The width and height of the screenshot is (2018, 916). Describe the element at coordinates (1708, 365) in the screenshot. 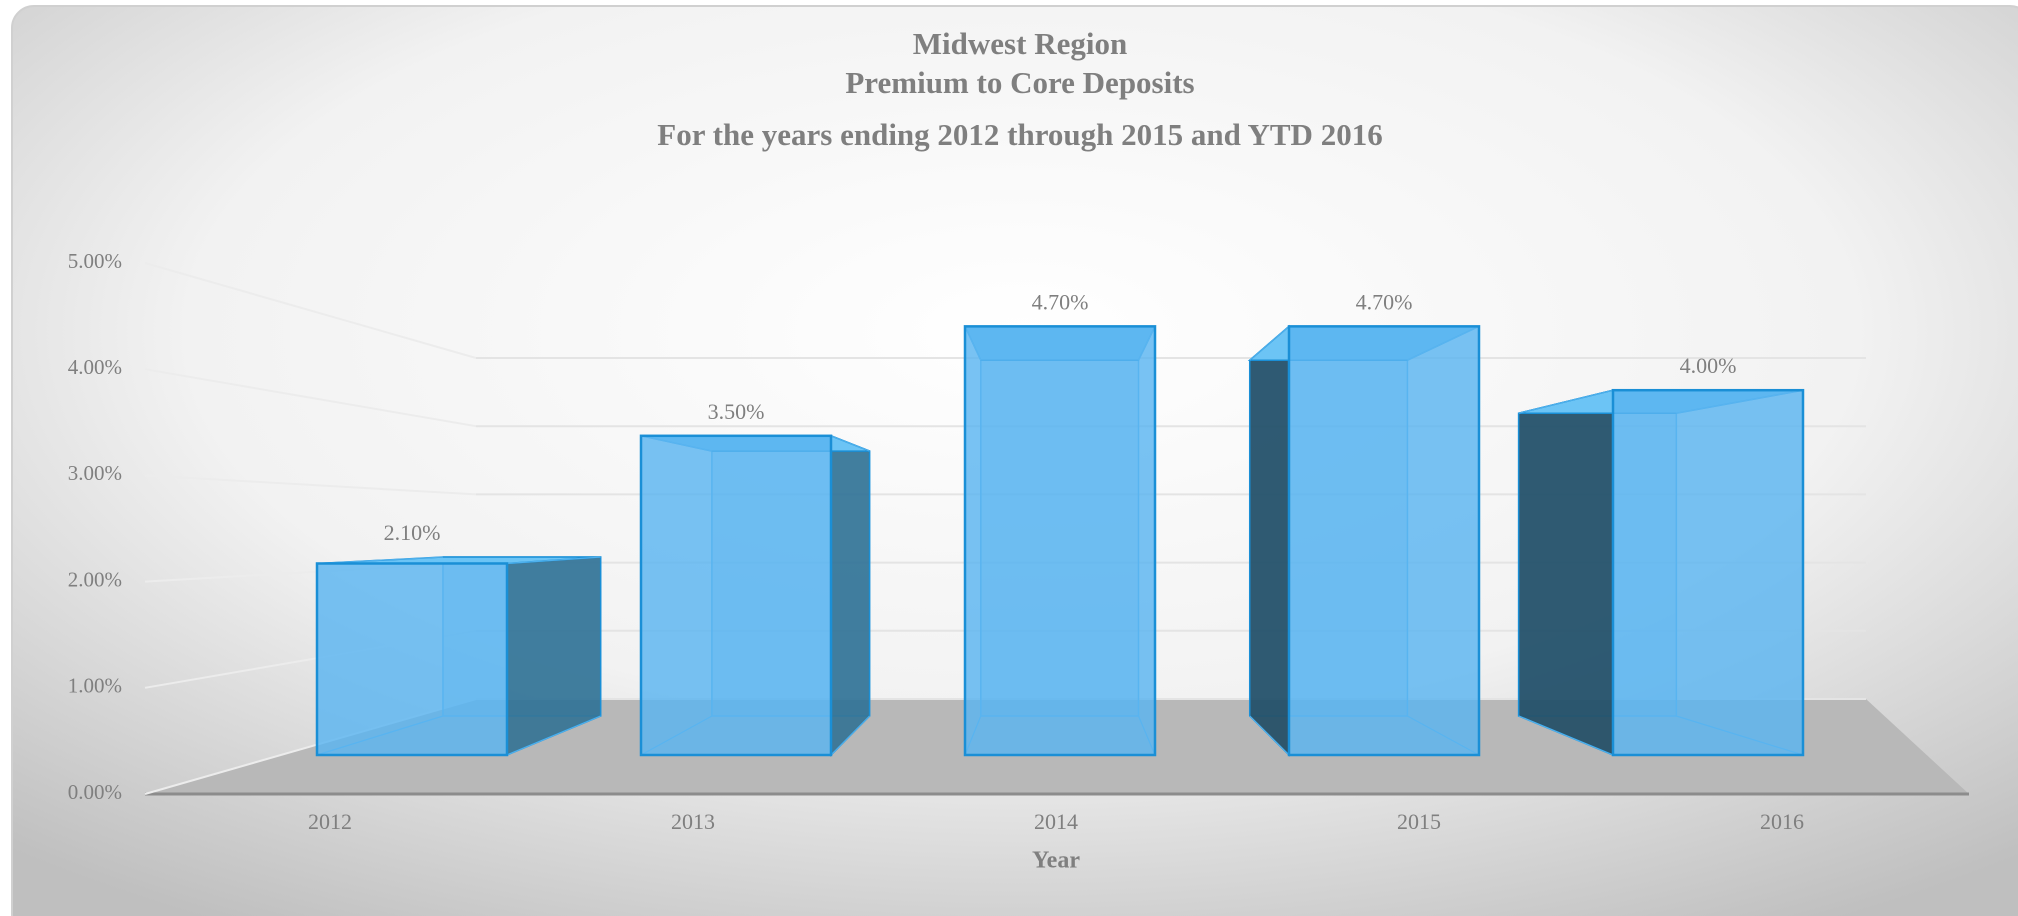

I see `data-label: 4.00%` at that location.